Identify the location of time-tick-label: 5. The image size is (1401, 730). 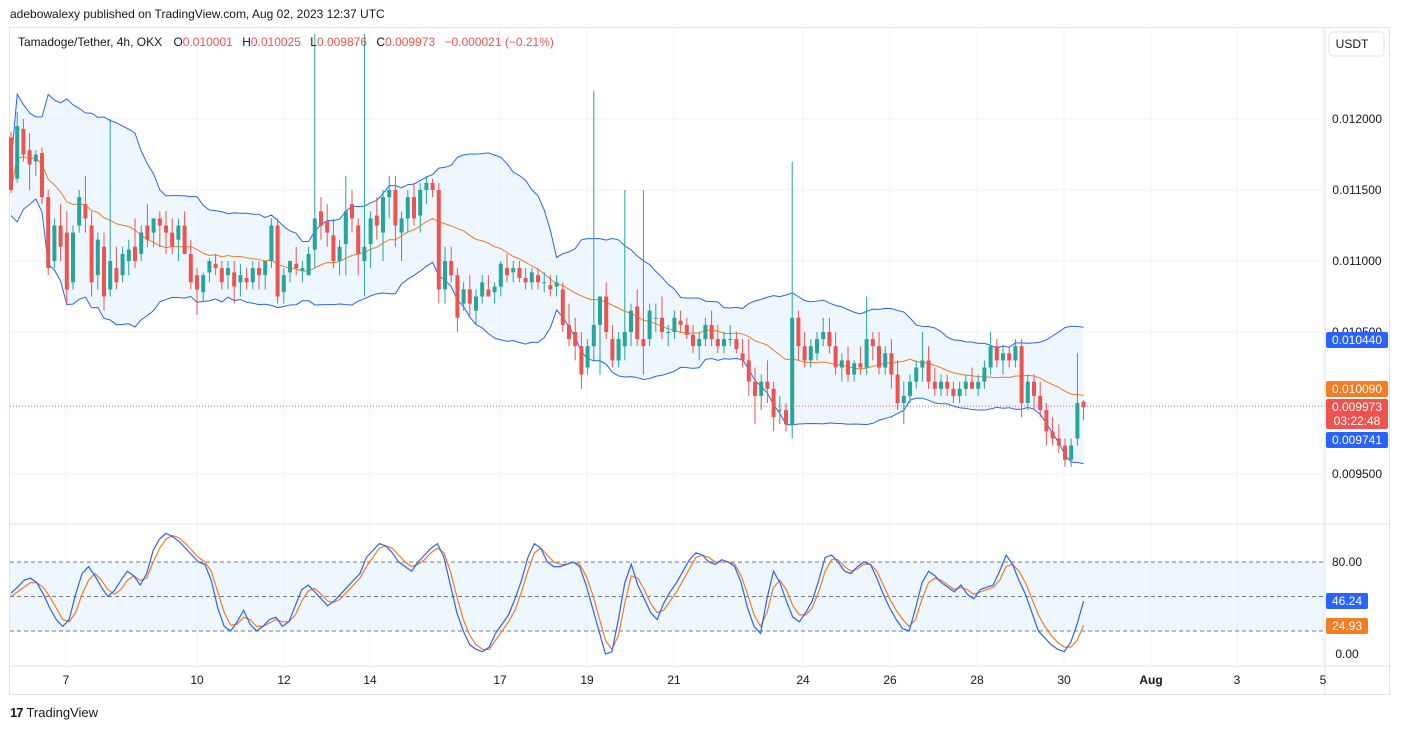
(1323, 680).